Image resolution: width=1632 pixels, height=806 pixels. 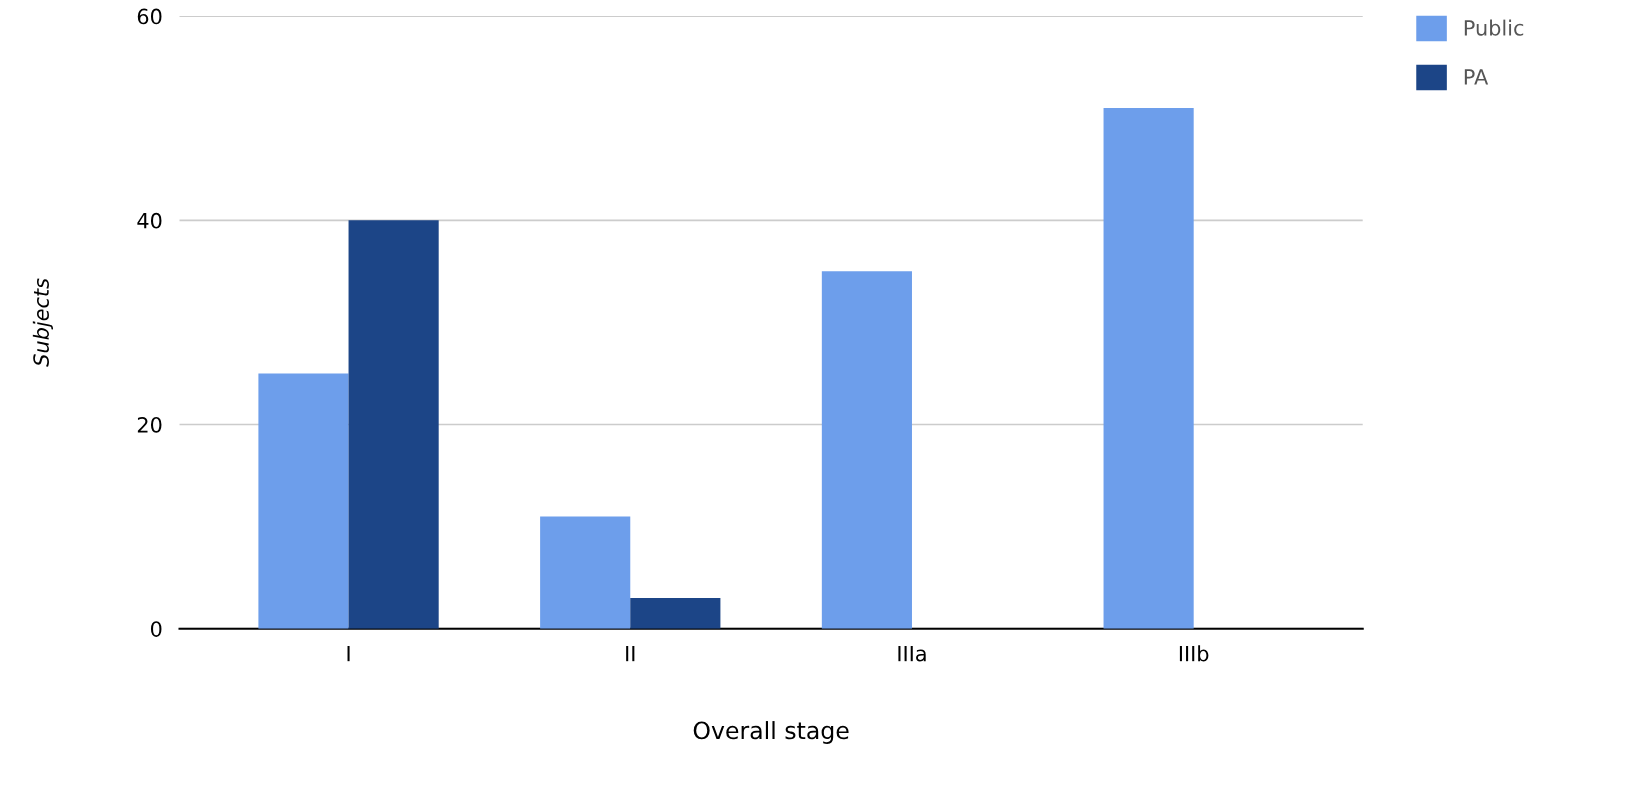 What do you see at coordinates (43, 322) in the screenshot?
I see `y-axis-title: Subjects` at bounding box center [43, 322].